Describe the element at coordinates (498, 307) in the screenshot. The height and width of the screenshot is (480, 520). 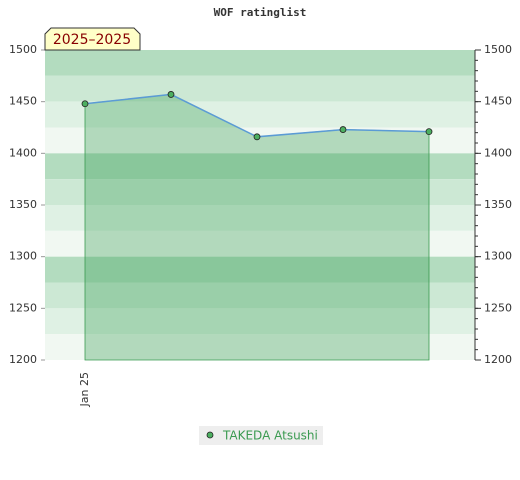
I see `y2-tick-label: 1250` at that location.